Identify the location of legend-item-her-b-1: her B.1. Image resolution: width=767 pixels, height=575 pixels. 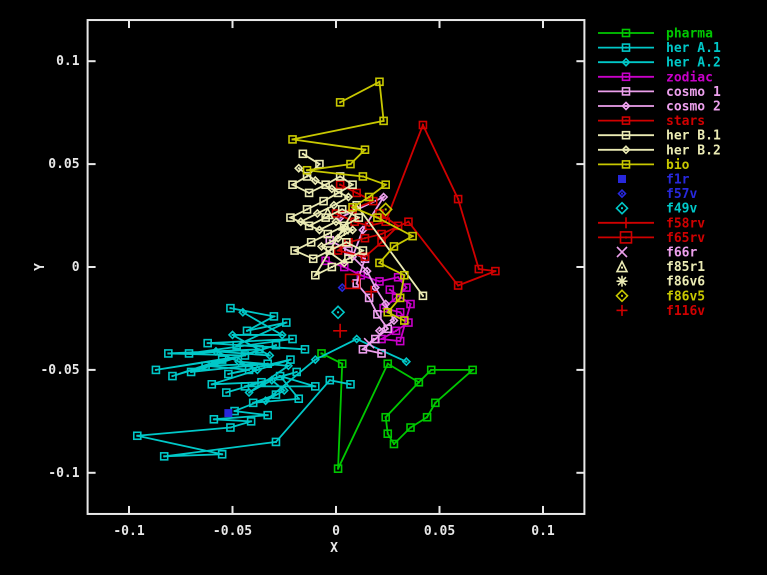
(659, 136).